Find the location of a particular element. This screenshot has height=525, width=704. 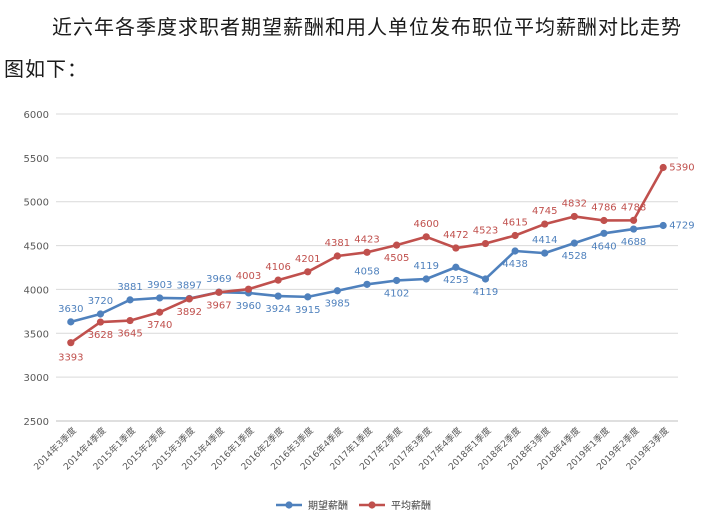

data-label: 3924 is located at coordinates (277, 309).